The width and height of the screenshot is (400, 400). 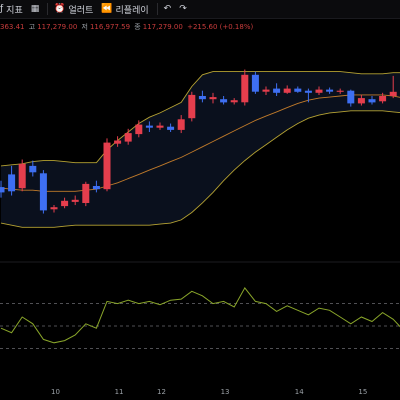 I want to click on redo-button: ↷, so click(x=183, y=9).